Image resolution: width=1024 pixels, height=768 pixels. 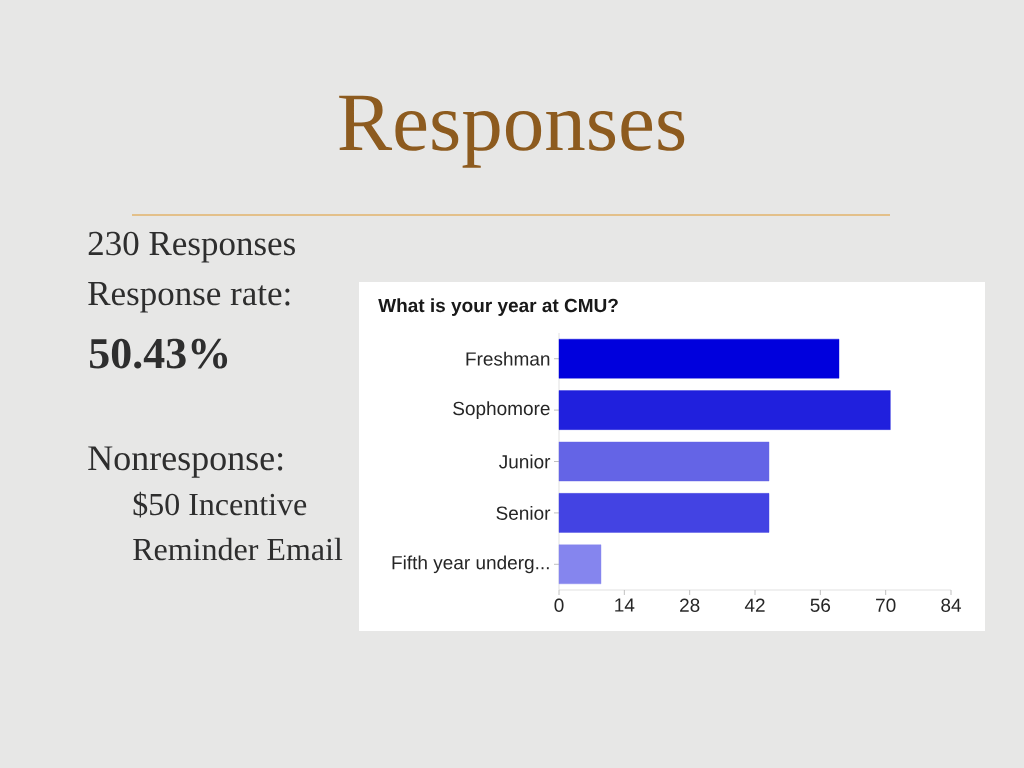 What do you see at coordinates (158, 353) in the screenshot?
I see `text: 50.43%` at bounding box center [158, 353].